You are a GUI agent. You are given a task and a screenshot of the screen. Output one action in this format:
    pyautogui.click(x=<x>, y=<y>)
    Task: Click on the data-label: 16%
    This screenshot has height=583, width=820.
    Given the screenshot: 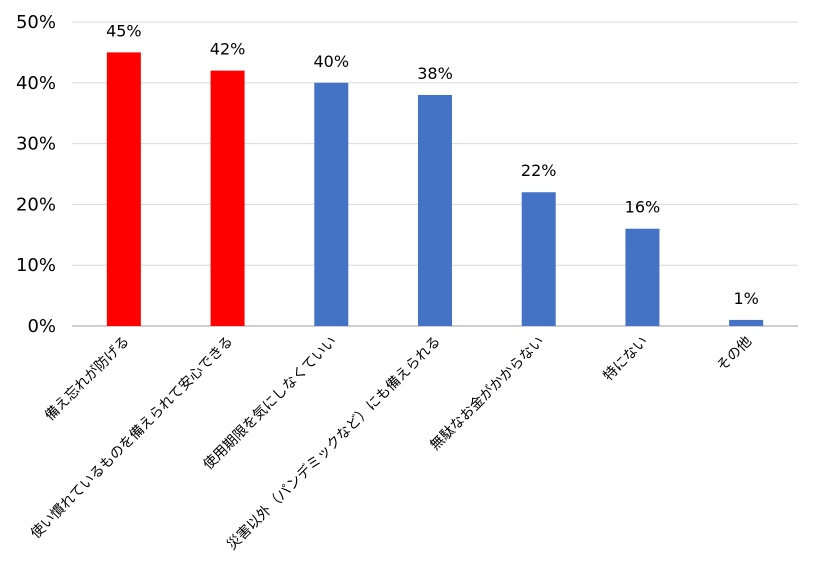 What is the action you would take?
    pyautogui.click(x=643, y=207)
    